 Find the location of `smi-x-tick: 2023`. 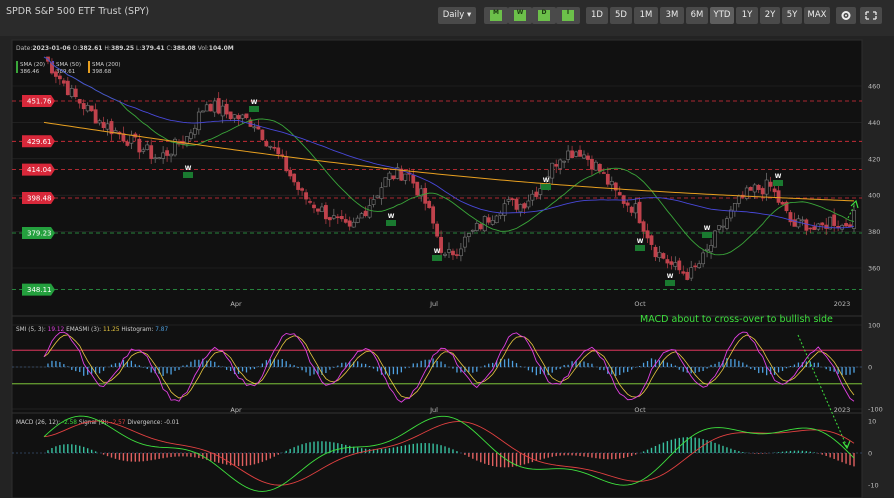

smi-x-tick: 2023 is located at coordinates (842, 410).